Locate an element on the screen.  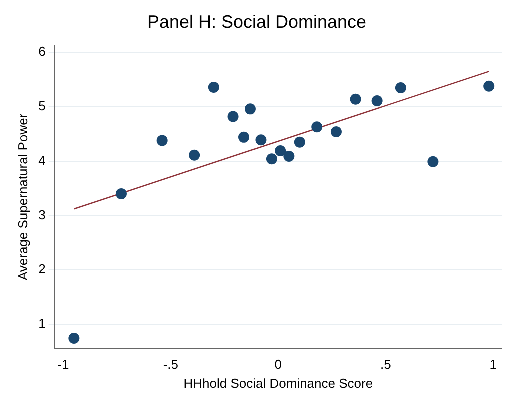
x-tick-label: 0 is located at coordinates (278, 364).